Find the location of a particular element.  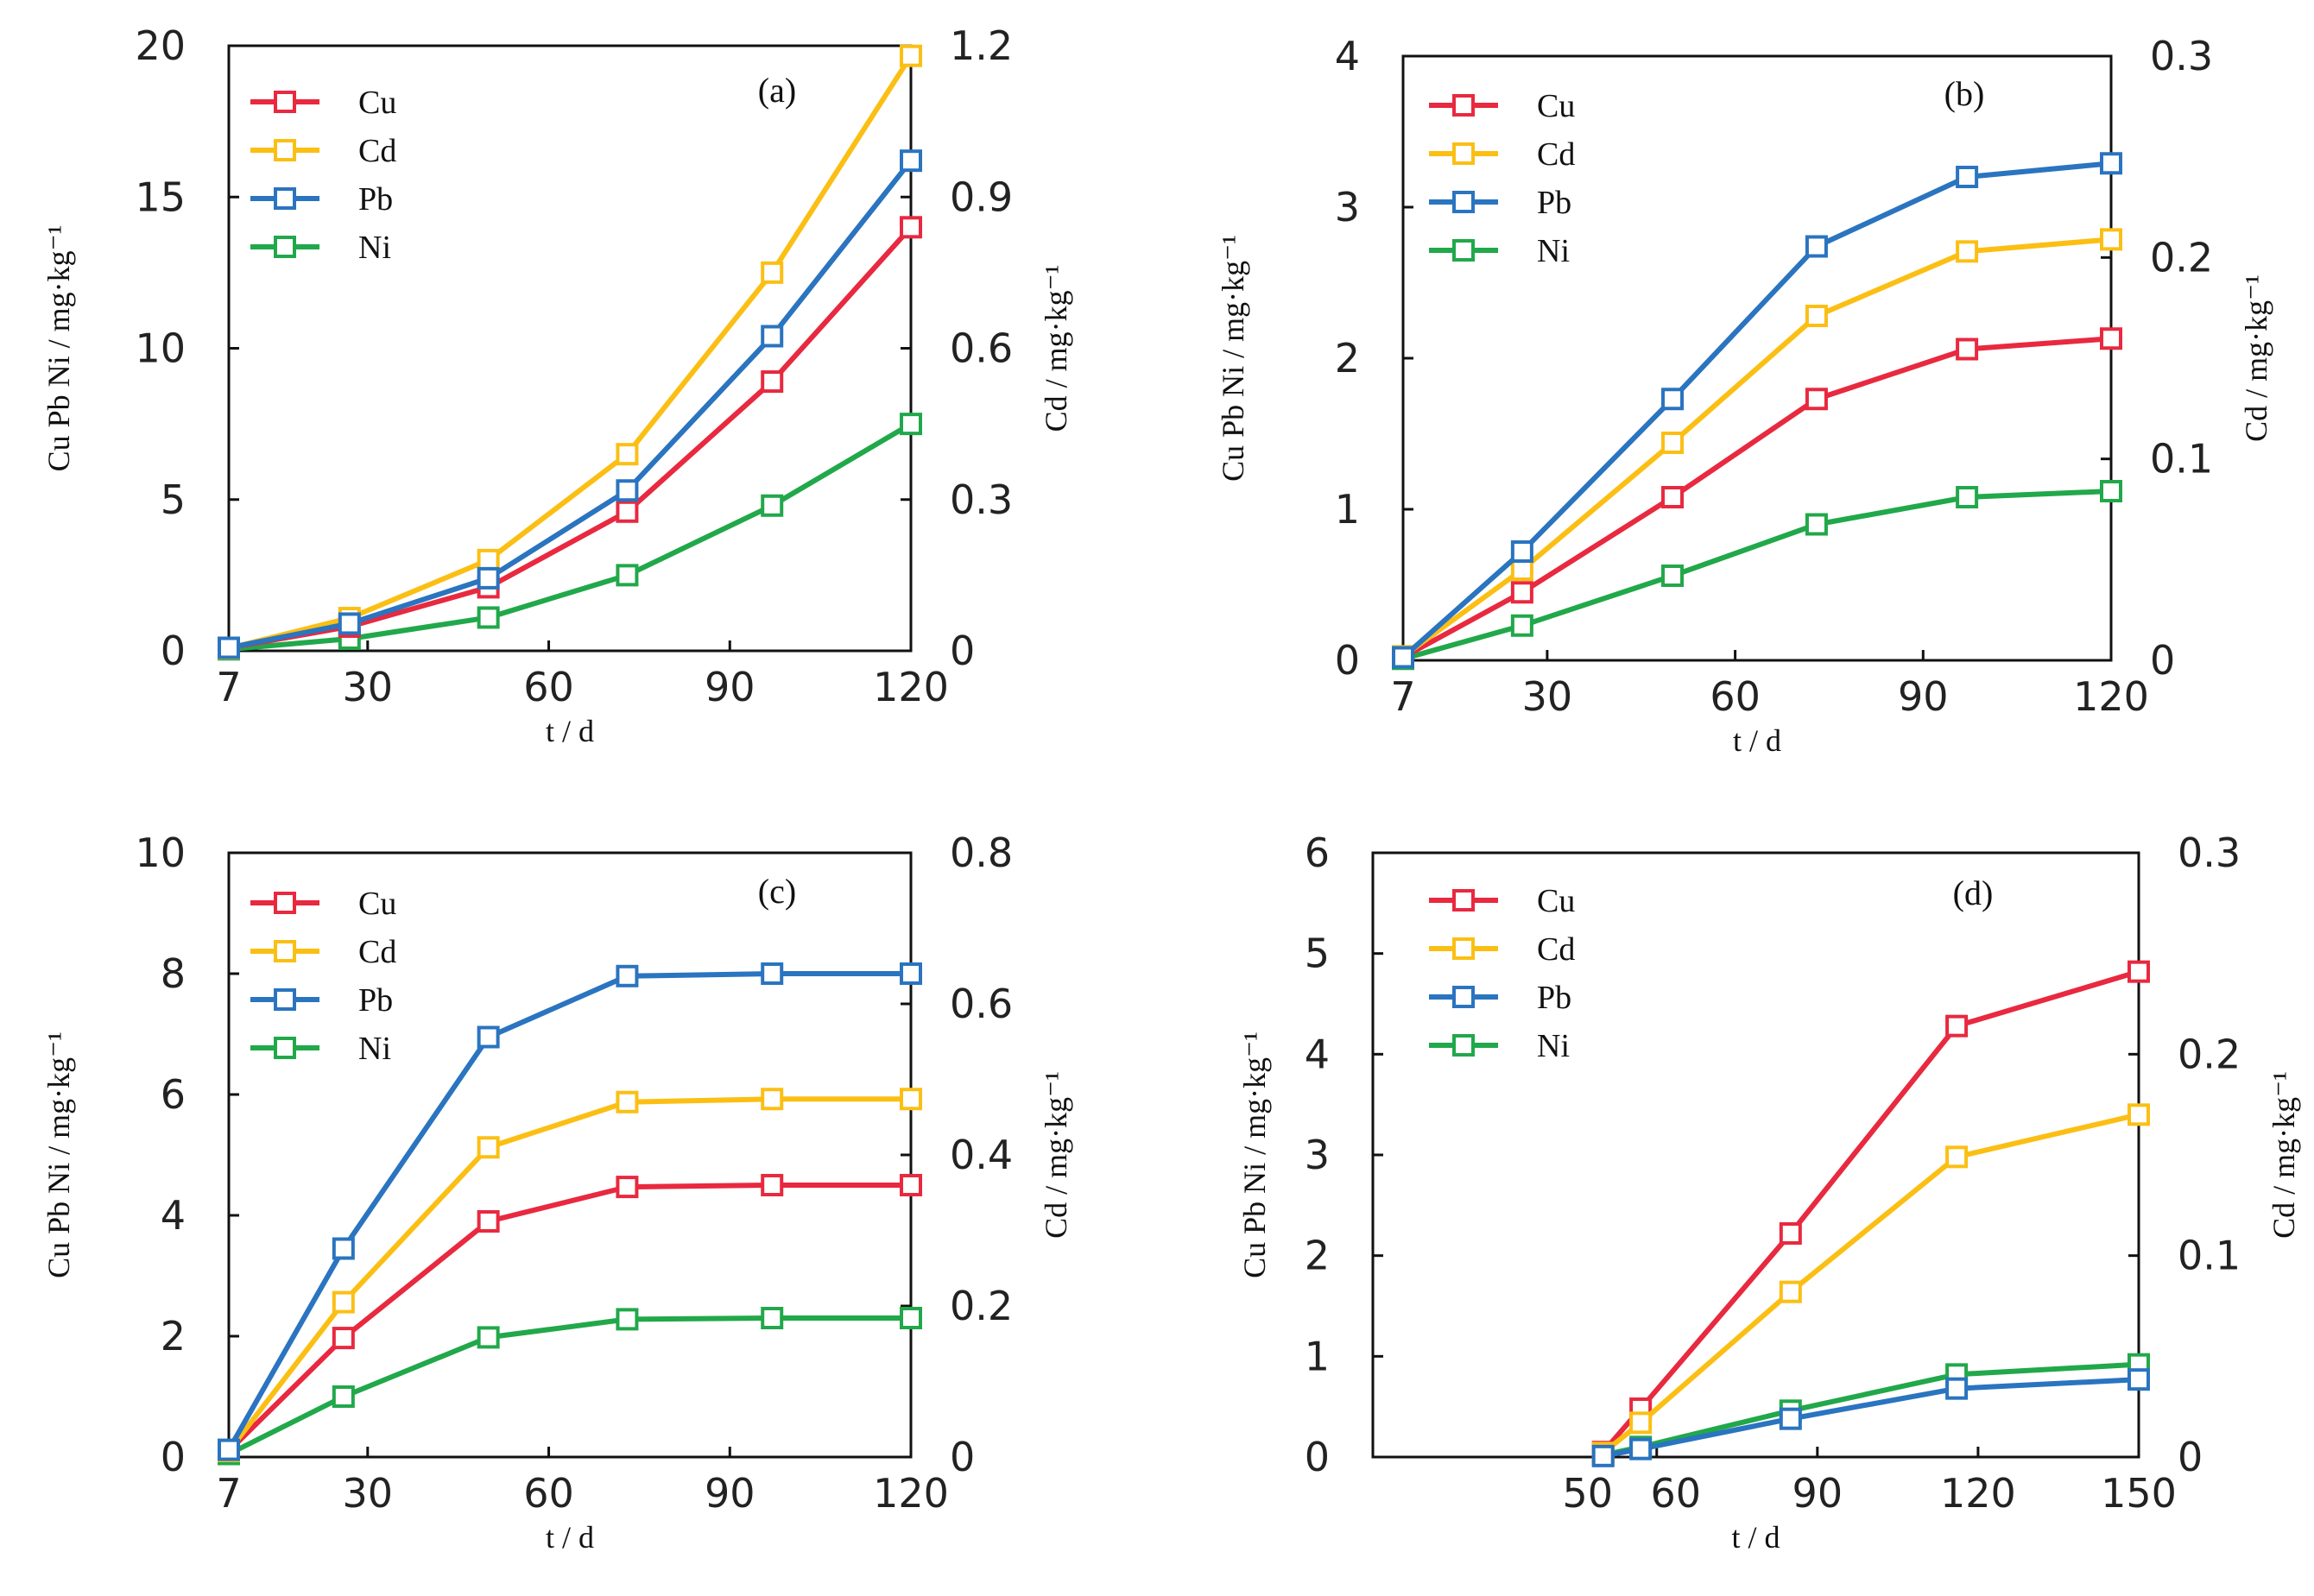

legend-label: Pb is located at coordinates (375, 1001).